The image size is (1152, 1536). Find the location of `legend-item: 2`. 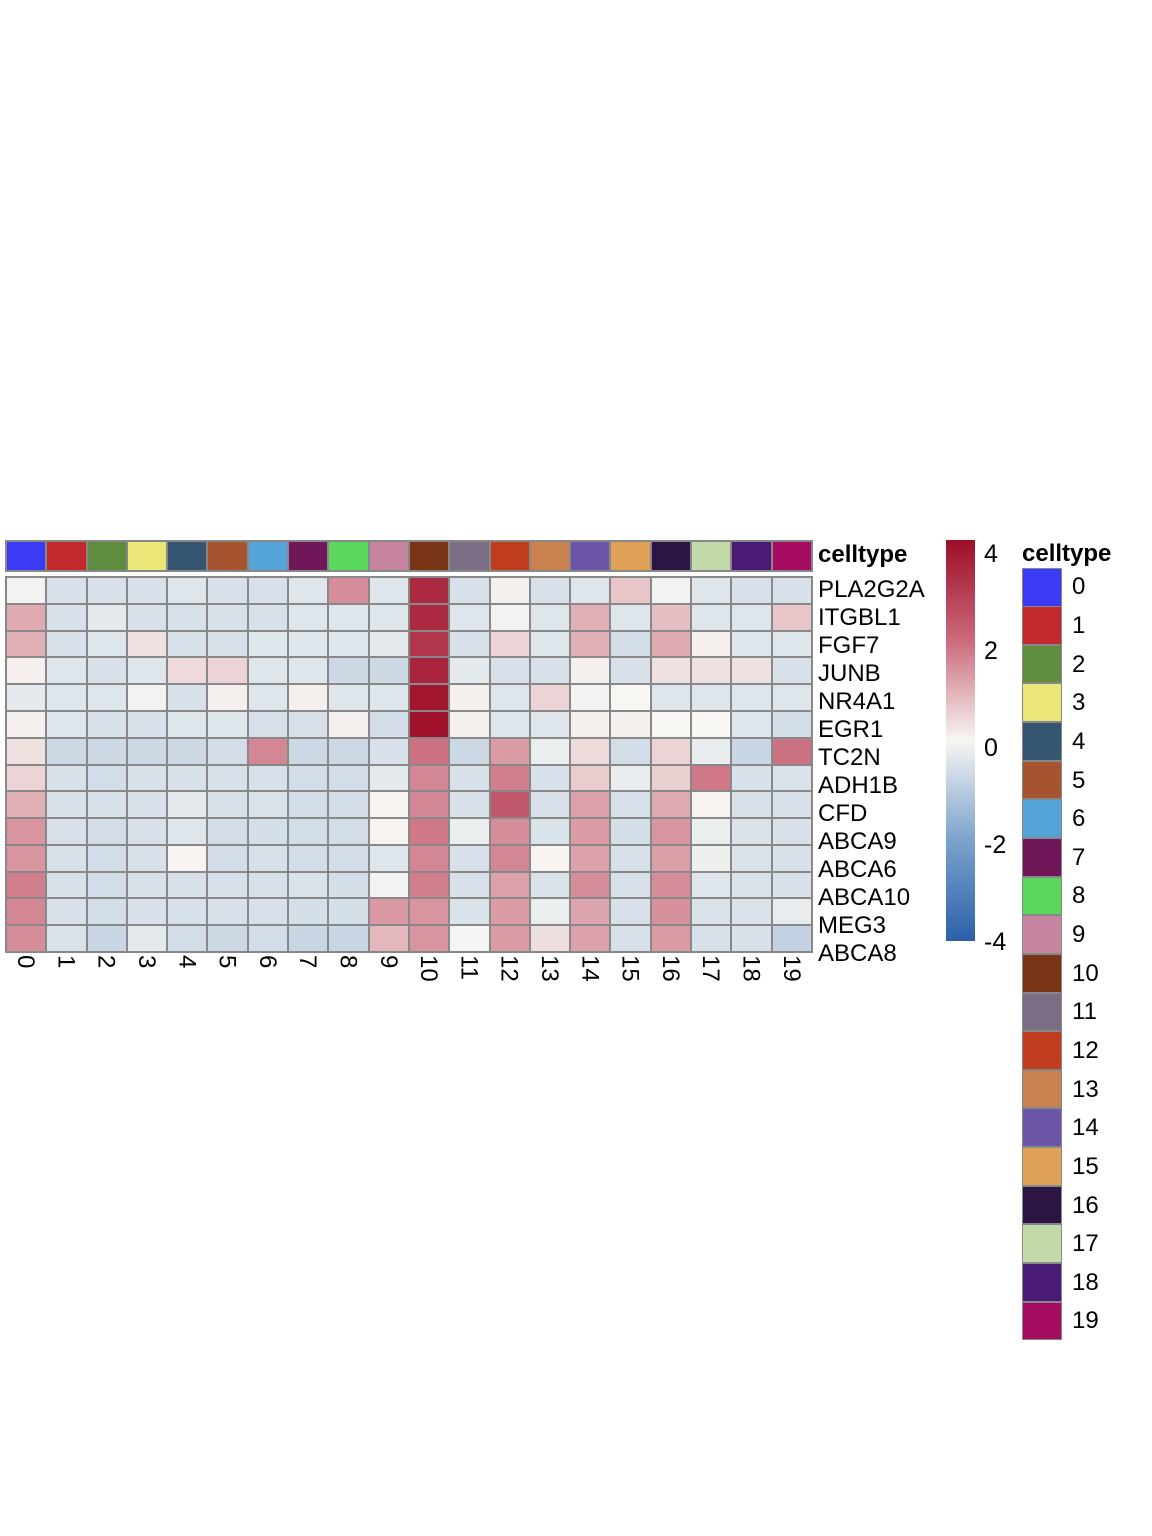

legend-item: 2 is located at coordinates (1082, 664).